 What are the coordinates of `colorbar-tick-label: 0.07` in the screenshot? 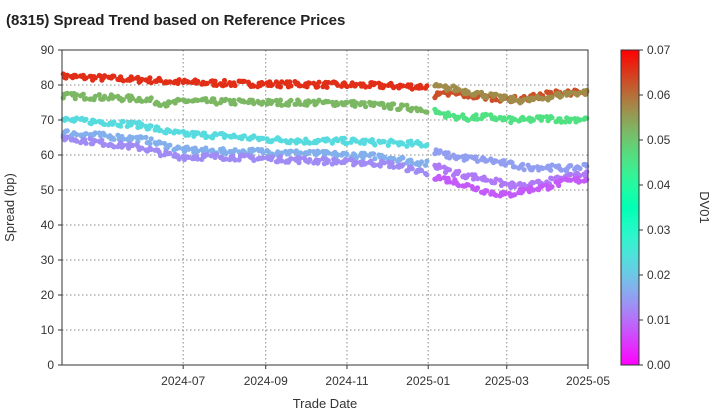 It's located at (659, 50).